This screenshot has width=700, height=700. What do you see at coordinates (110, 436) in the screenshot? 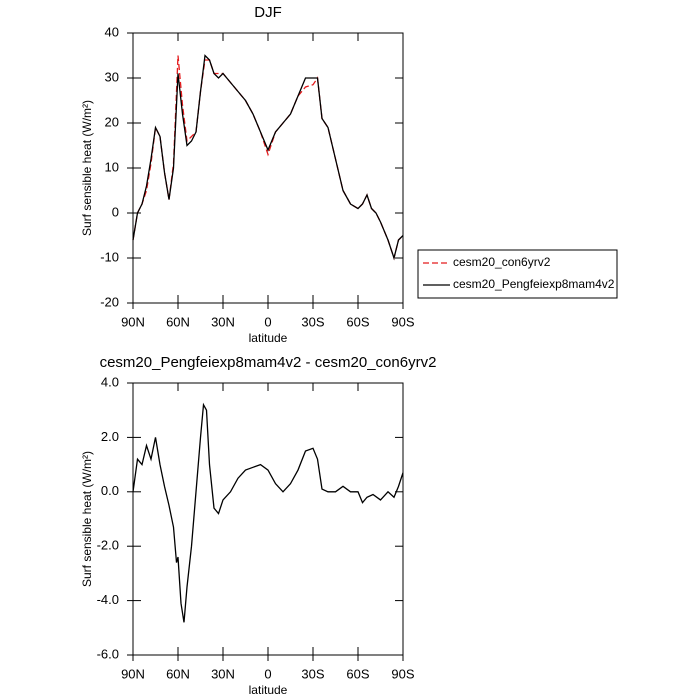
I see `y-tick-label: 2.0` at bounding box center [110, 436].